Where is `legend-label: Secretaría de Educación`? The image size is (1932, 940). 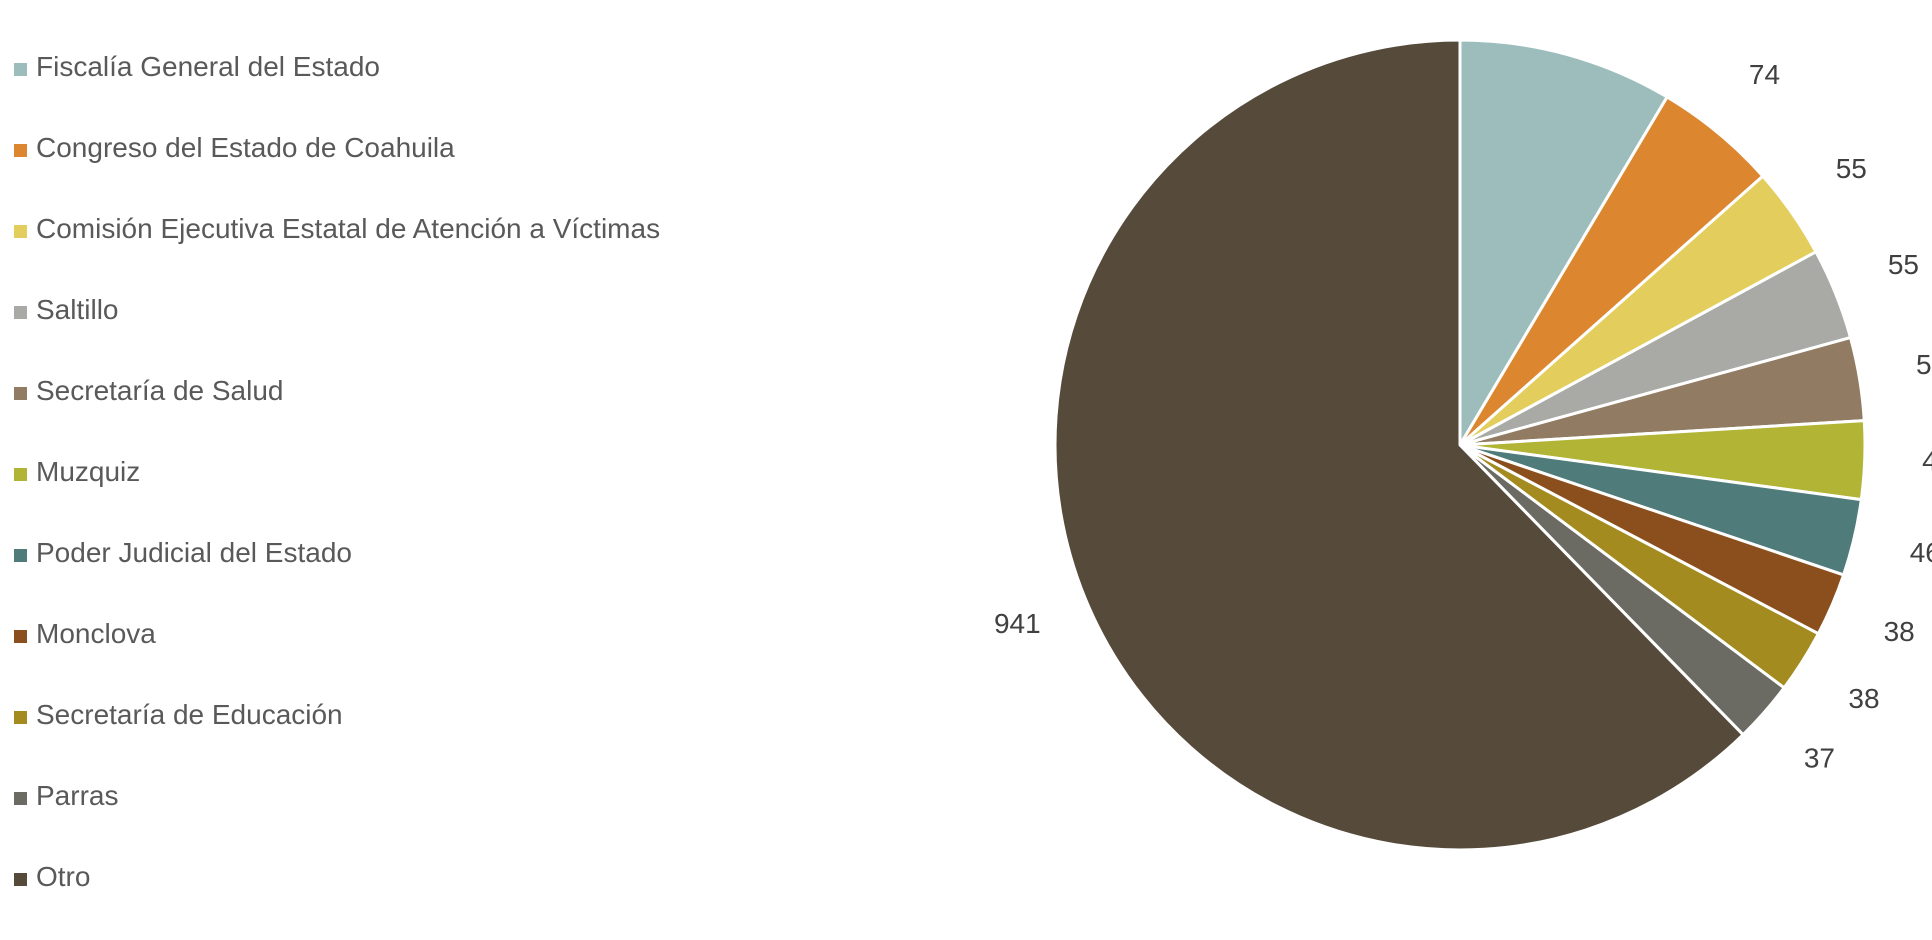 legend-label: Secretaría de Educación is located at coordinates (189, 714).